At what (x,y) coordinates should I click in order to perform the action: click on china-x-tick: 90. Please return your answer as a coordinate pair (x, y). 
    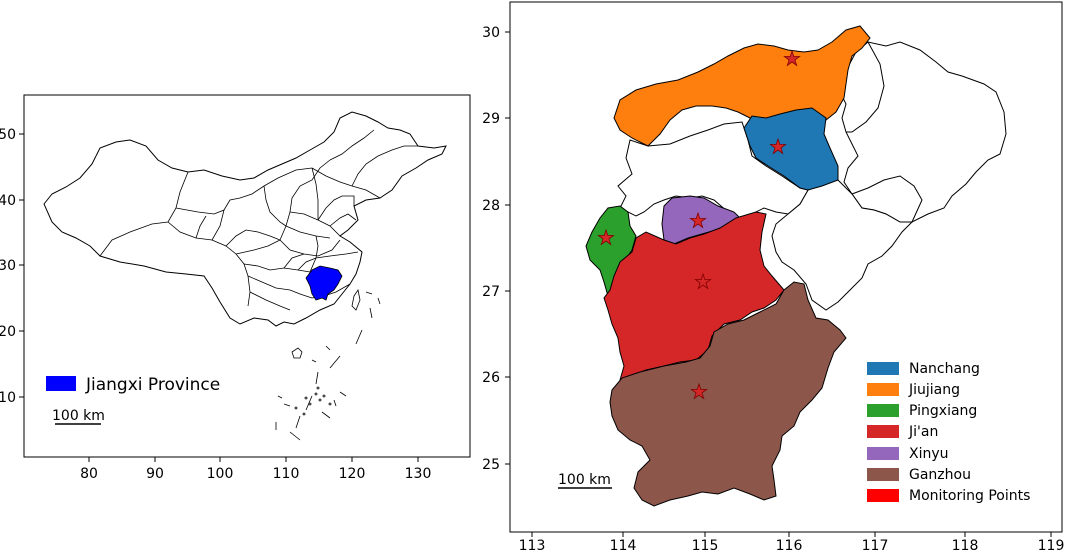
    Looking at the image, I should click on (155, 474).